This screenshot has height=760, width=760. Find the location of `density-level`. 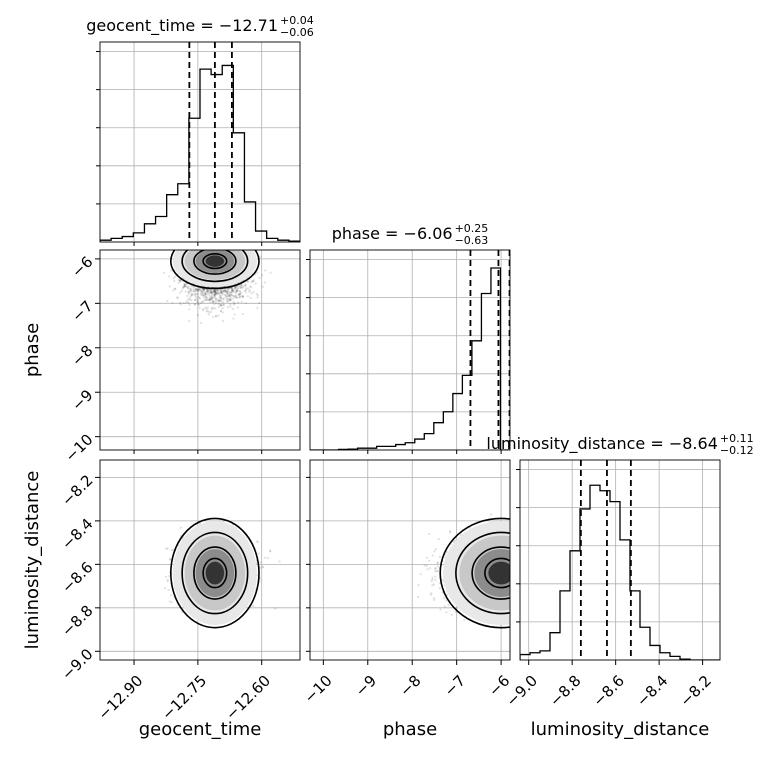

density-level is located at coordinates (215, 261).